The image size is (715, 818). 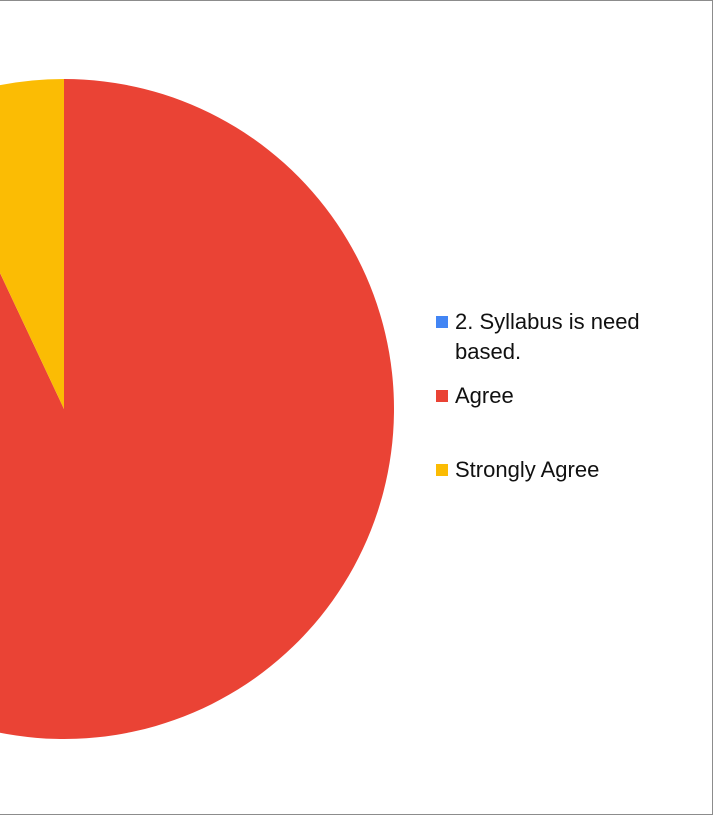 What do you see at coordinates (484, 395) in the screenshot?
I see `legend-label-agree: Agree` at bounding box center [484, 395].